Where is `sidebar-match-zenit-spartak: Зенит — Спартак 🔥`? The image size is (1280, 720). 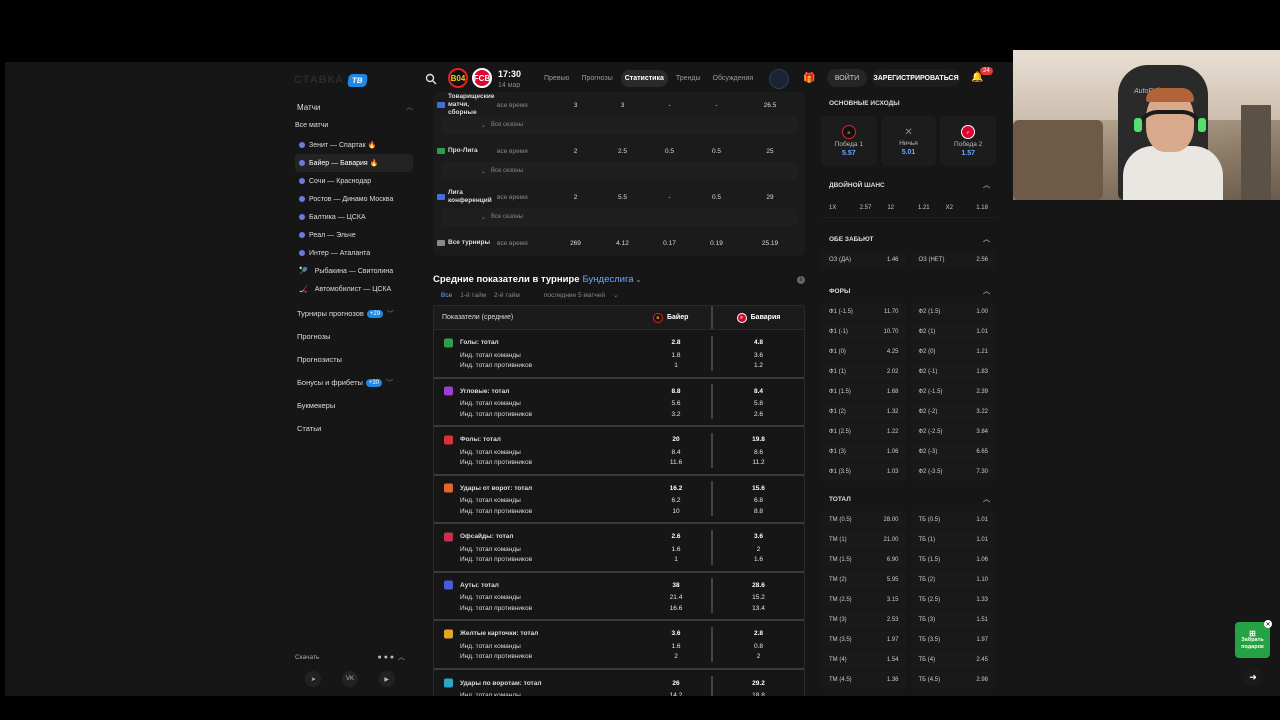 sidebar-match-zenit-spartak: Зенит — Спартак 🔥 is located at coordinates (354, 145).